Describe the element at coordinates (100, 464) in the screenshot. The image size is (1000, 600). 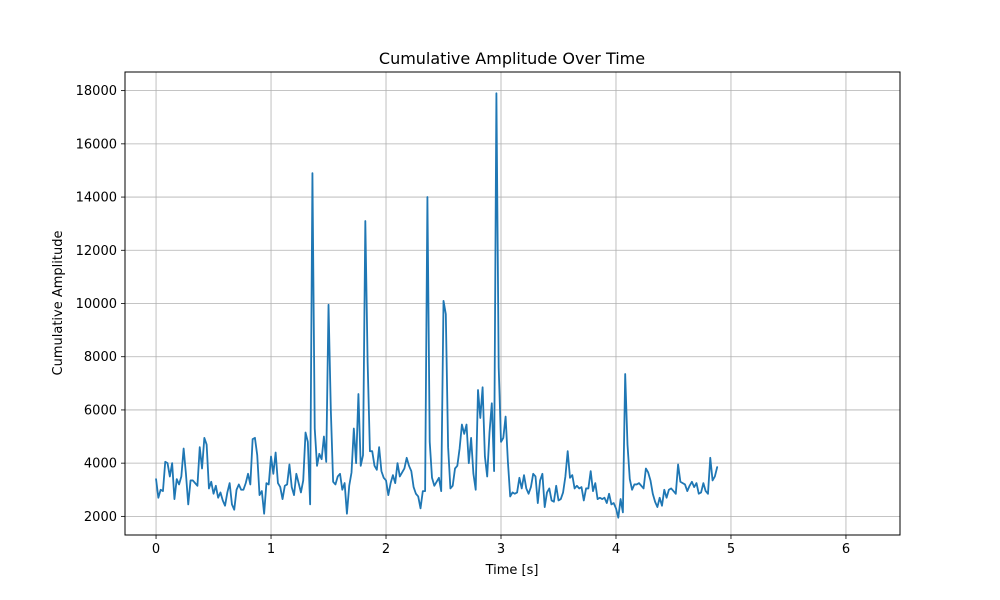
I see `y-tick-label: 4000` at that location.